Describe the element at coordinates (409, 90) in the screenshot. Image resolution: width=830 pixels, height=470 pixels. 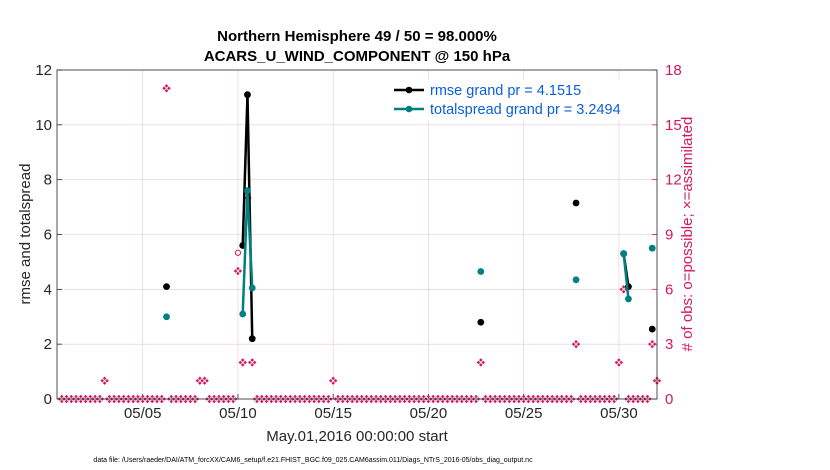
I see `legend-rmse-marker` at that location.